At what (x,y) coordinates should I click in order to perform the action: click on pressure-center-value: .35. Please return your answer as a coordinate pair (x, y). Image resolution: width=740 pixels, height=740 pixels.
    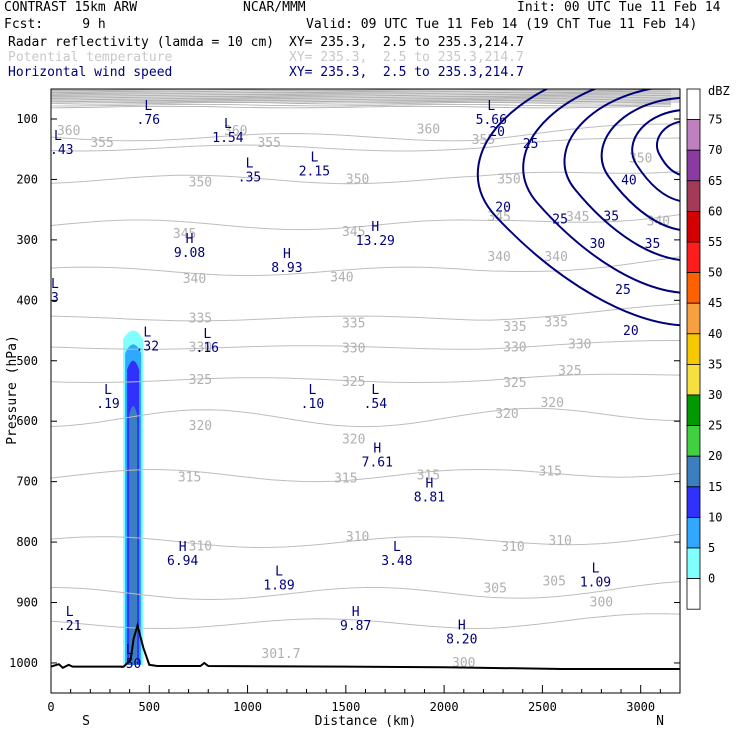
    Looking at the image, I should click on (249, 177).